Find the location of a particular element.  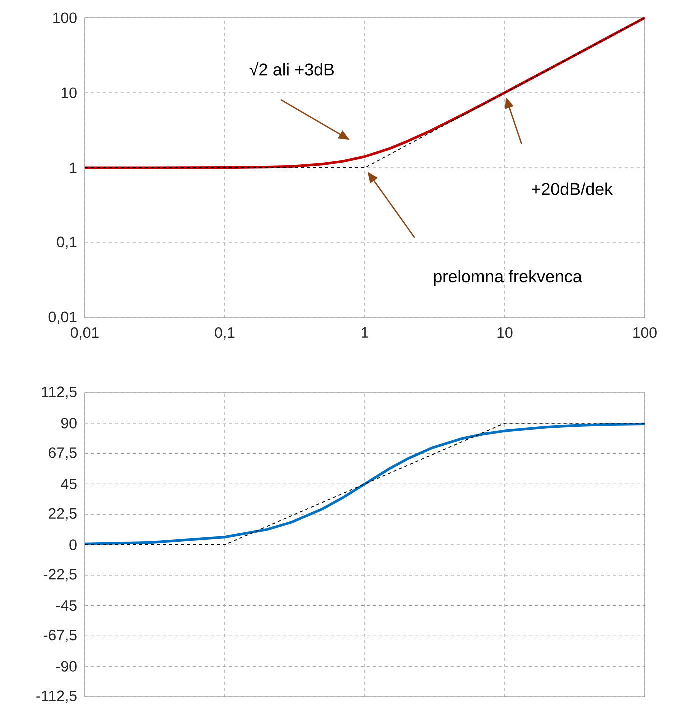

y-tick-label: -22,5 is located at coordinates (60, 575).